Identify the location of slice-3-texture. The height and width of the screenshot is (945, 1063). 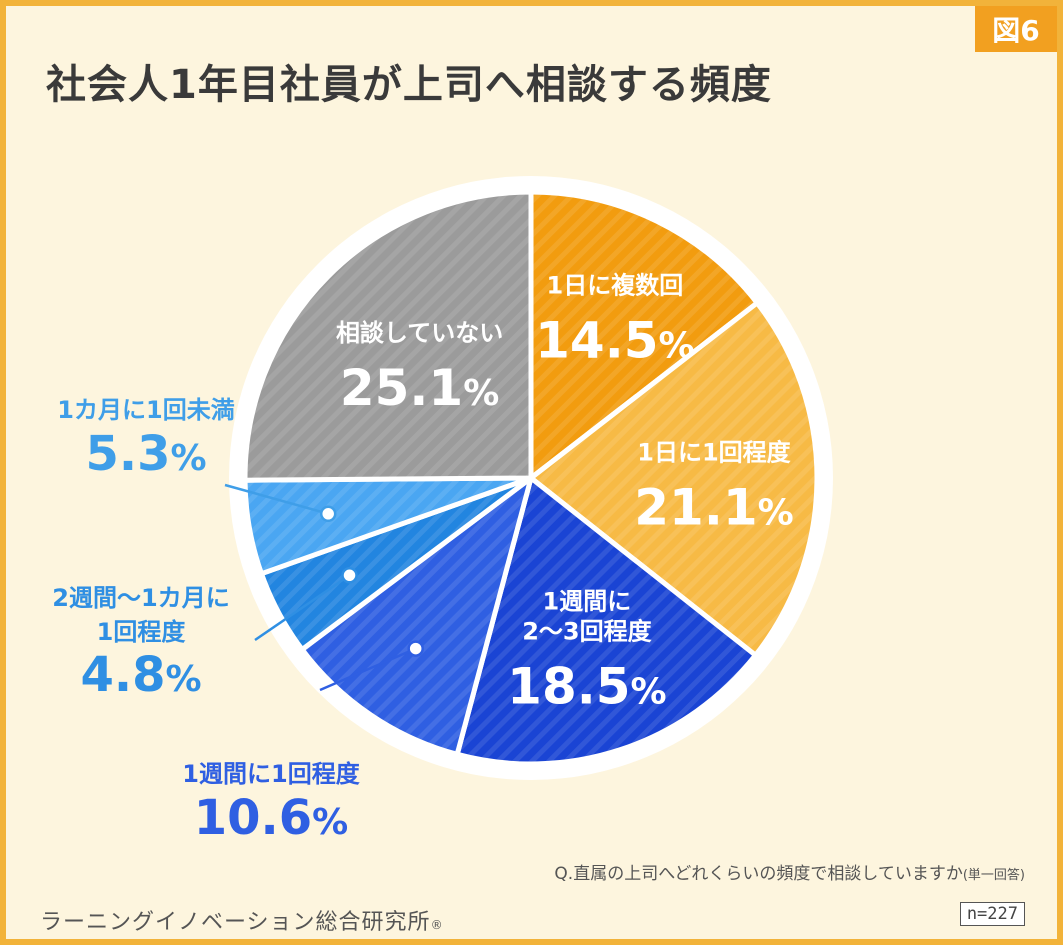
(606, 621).